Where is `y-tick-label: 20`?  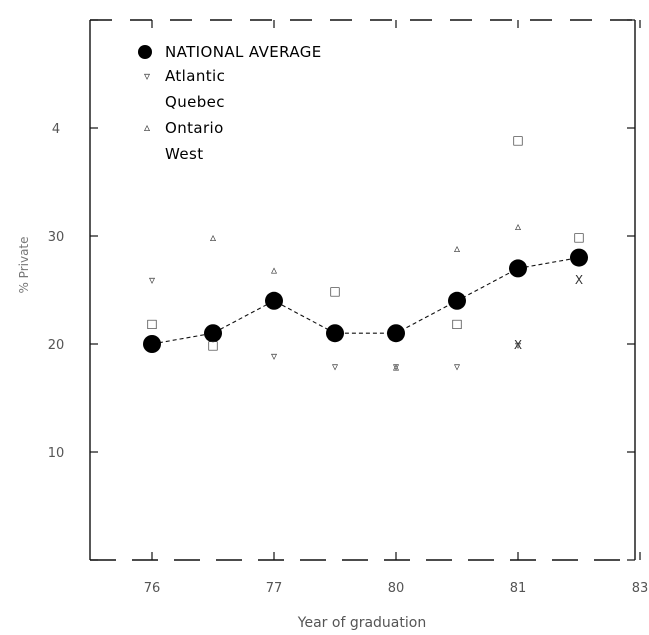
y-tick-label: 20 is located at coordinates (56, 345).